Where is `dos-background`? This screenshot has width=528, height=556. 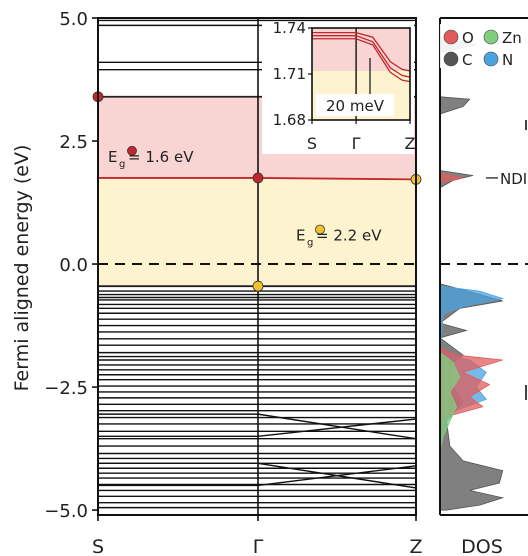
dos-background is located at coordinates (484, 266).